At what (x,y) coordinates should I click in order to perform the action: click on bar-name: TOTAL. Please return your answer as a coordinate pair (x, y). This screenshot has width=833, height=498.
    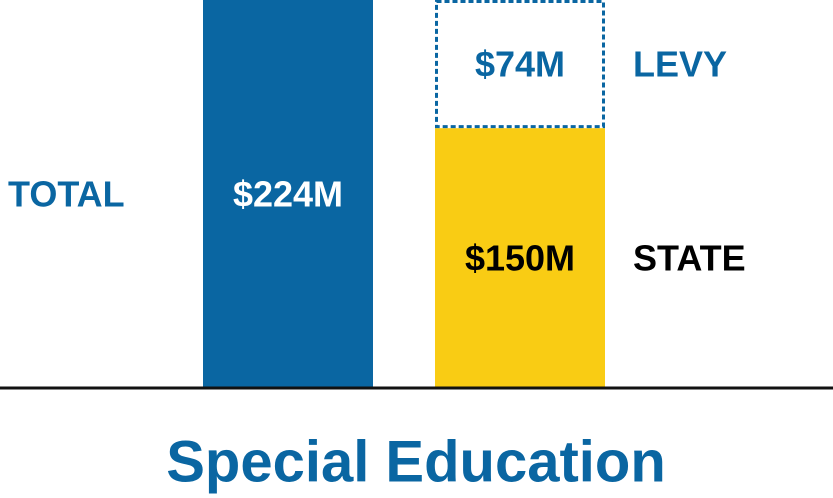
    Looking at the image, I should click on (66, 194).